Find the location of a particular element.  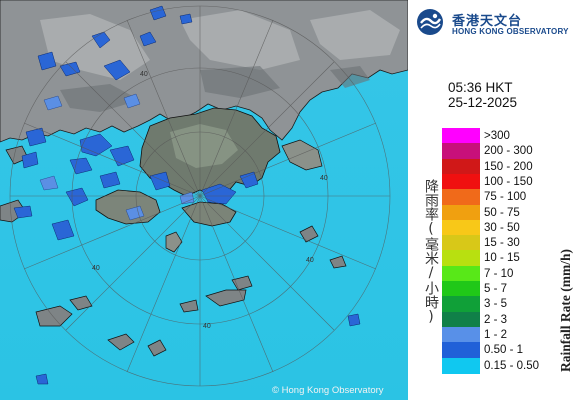

legend-range-label: 15 - 30 is located at coordinates (502, 243).